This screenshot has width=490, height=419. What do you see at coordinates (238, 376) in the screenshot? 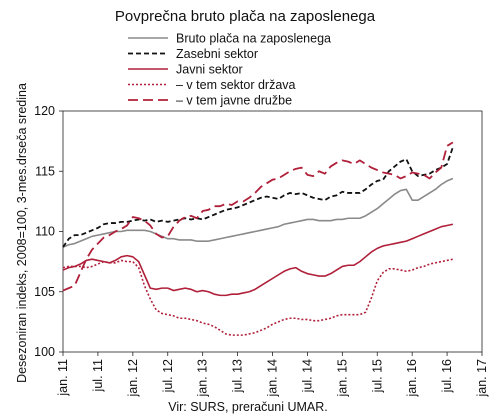
I see `x-tick-label: jul. 13` at bounding box center [238, 376].